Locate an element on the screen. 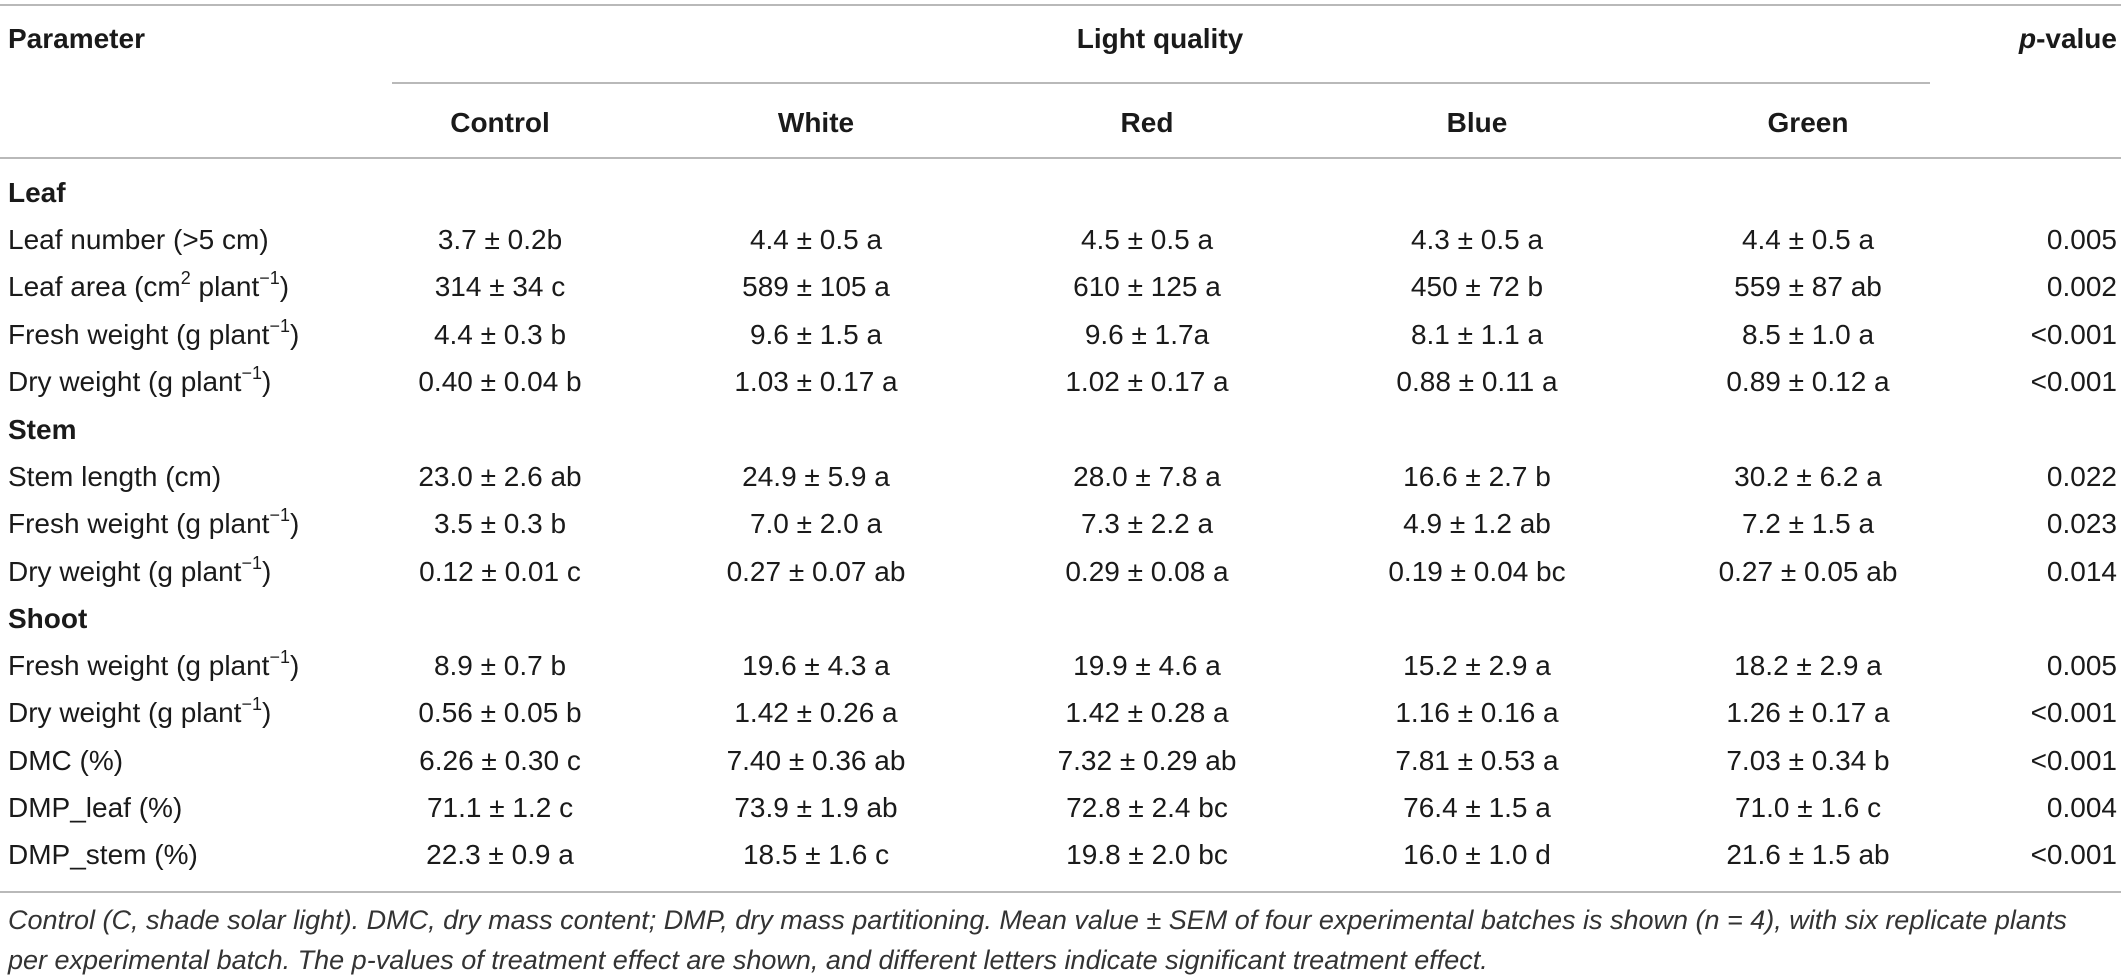 The height and width of the screenshot is (980, 2121). header-pvalue-rest: -value is located at coordinates (2076, 38).